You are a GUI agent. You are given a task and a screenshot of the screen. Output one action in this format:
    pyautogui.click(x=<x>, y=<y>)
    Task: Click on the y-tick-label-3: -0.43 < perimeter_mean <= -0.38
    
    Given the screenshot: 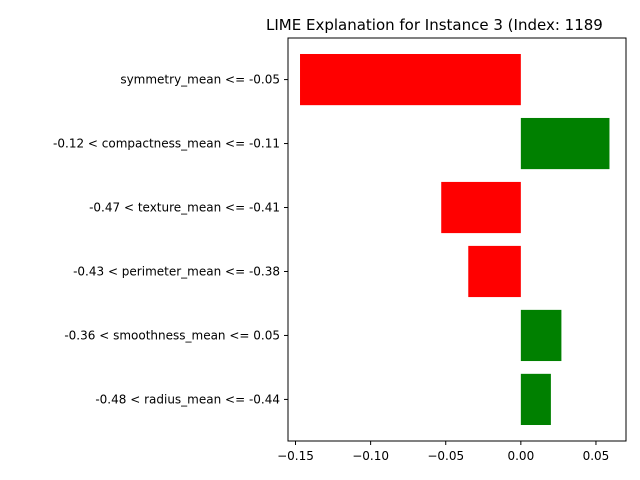 What is the action you would take?
    pyautogui.click(x=176, y=271)
    